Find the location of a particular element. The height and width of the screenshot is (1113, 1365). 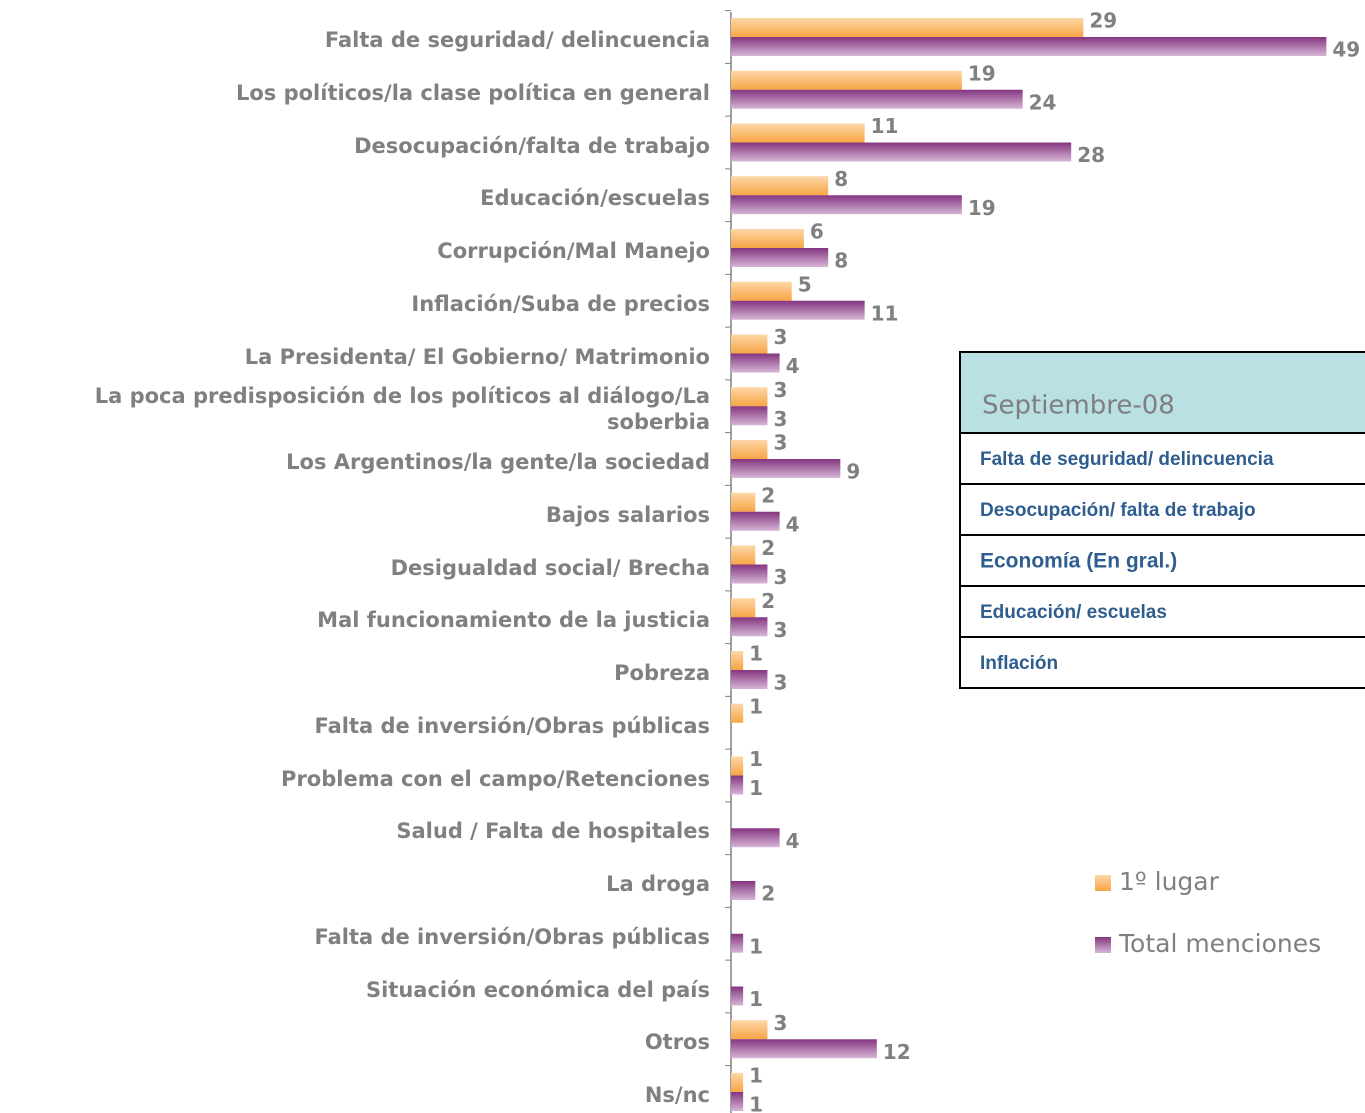

category-label: Ns/nc is located at coordinates (677, 1095).